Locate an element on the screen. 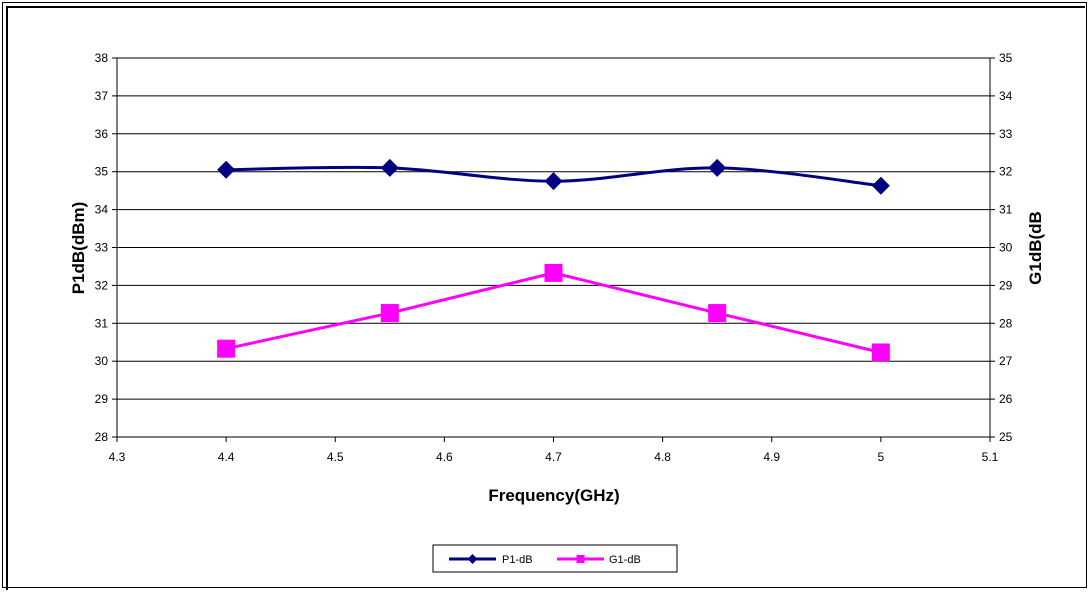  y-left-tick-label: 35 is located at coordinates (102, 172).